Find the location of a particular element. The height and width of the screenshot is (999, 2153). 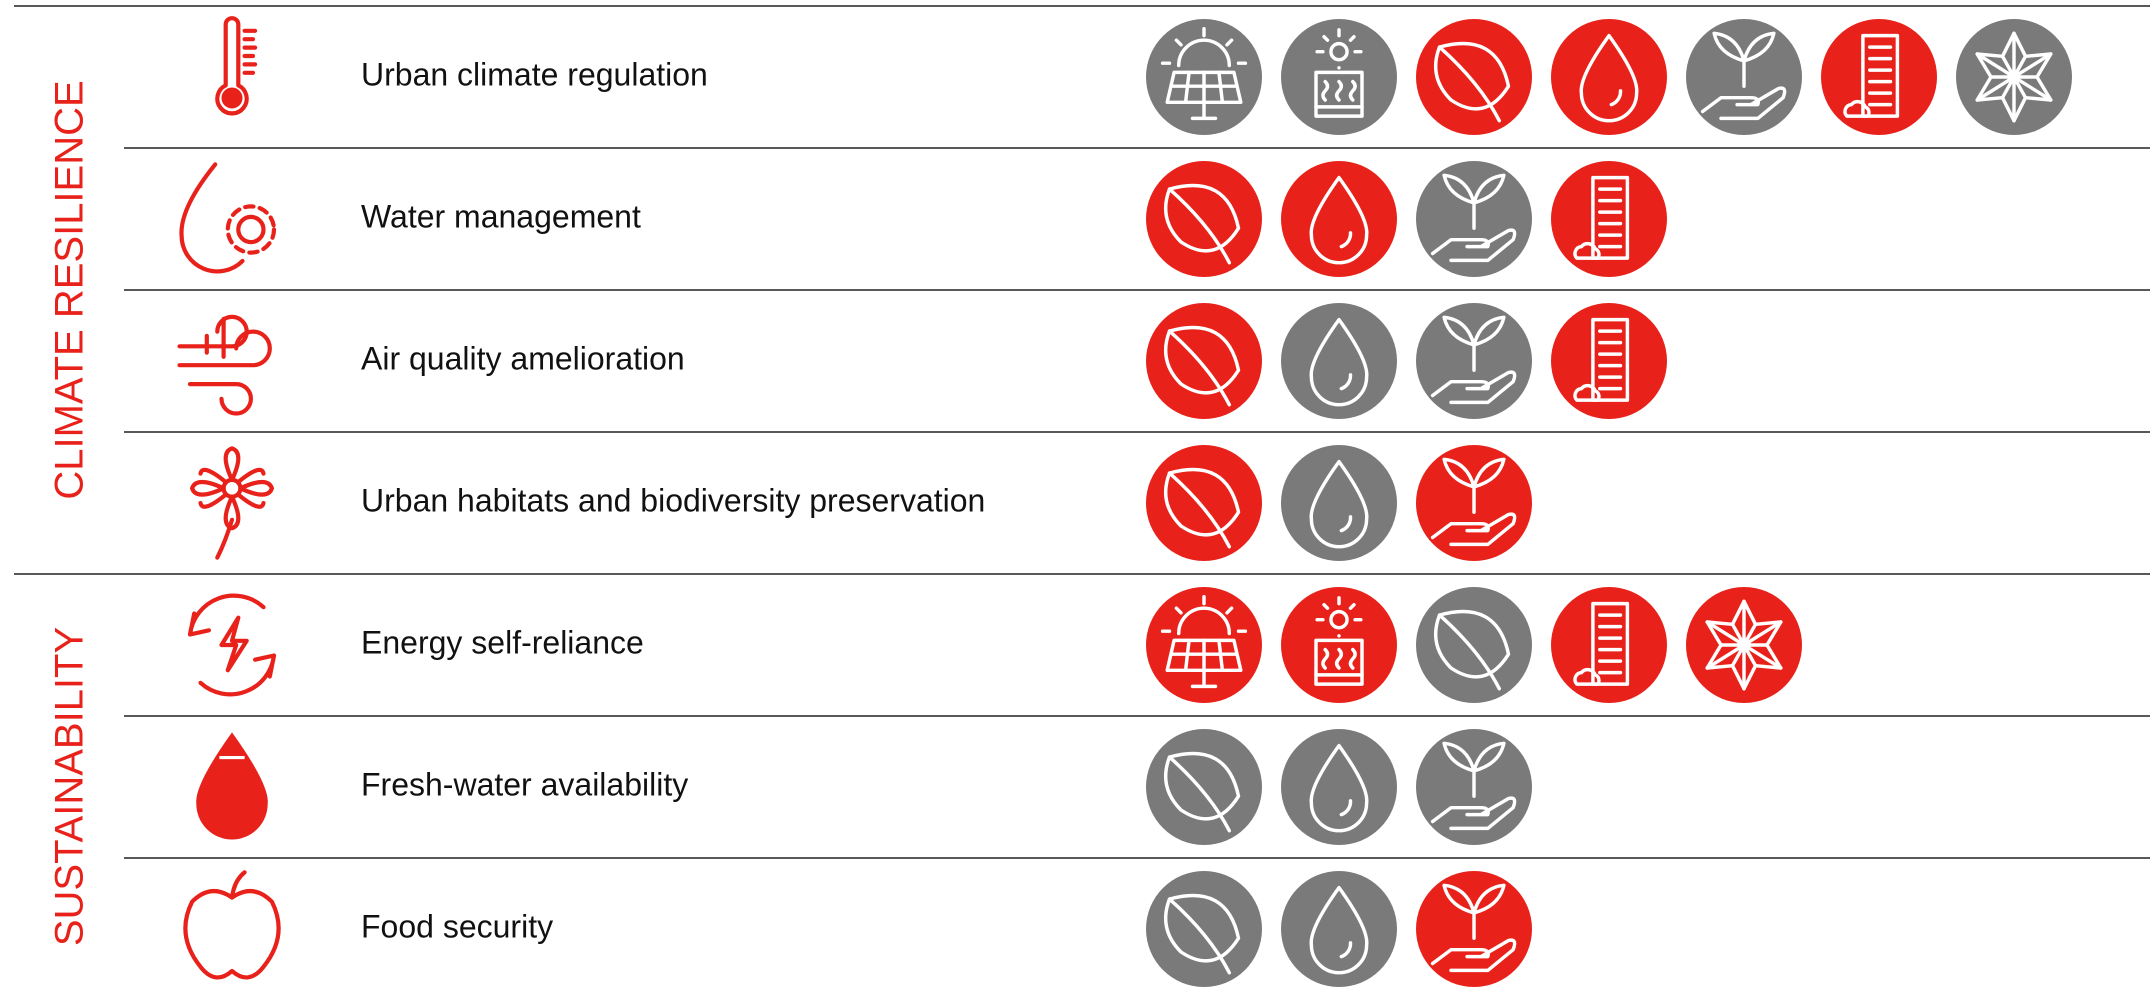

row-label: Air quality amelioration is located at coordinates (523, 358).